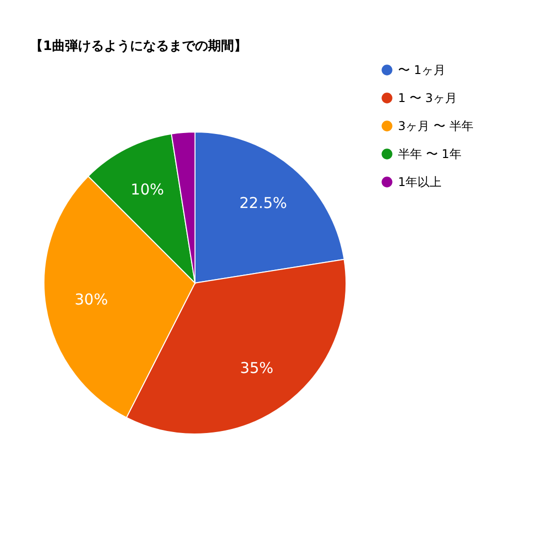 The height and width of the screenshot is (540, 540). What do you see at coordinates (263, 203) in the screenshot?
I see `data-label: 22.5%` at bounding box center [263, 203].